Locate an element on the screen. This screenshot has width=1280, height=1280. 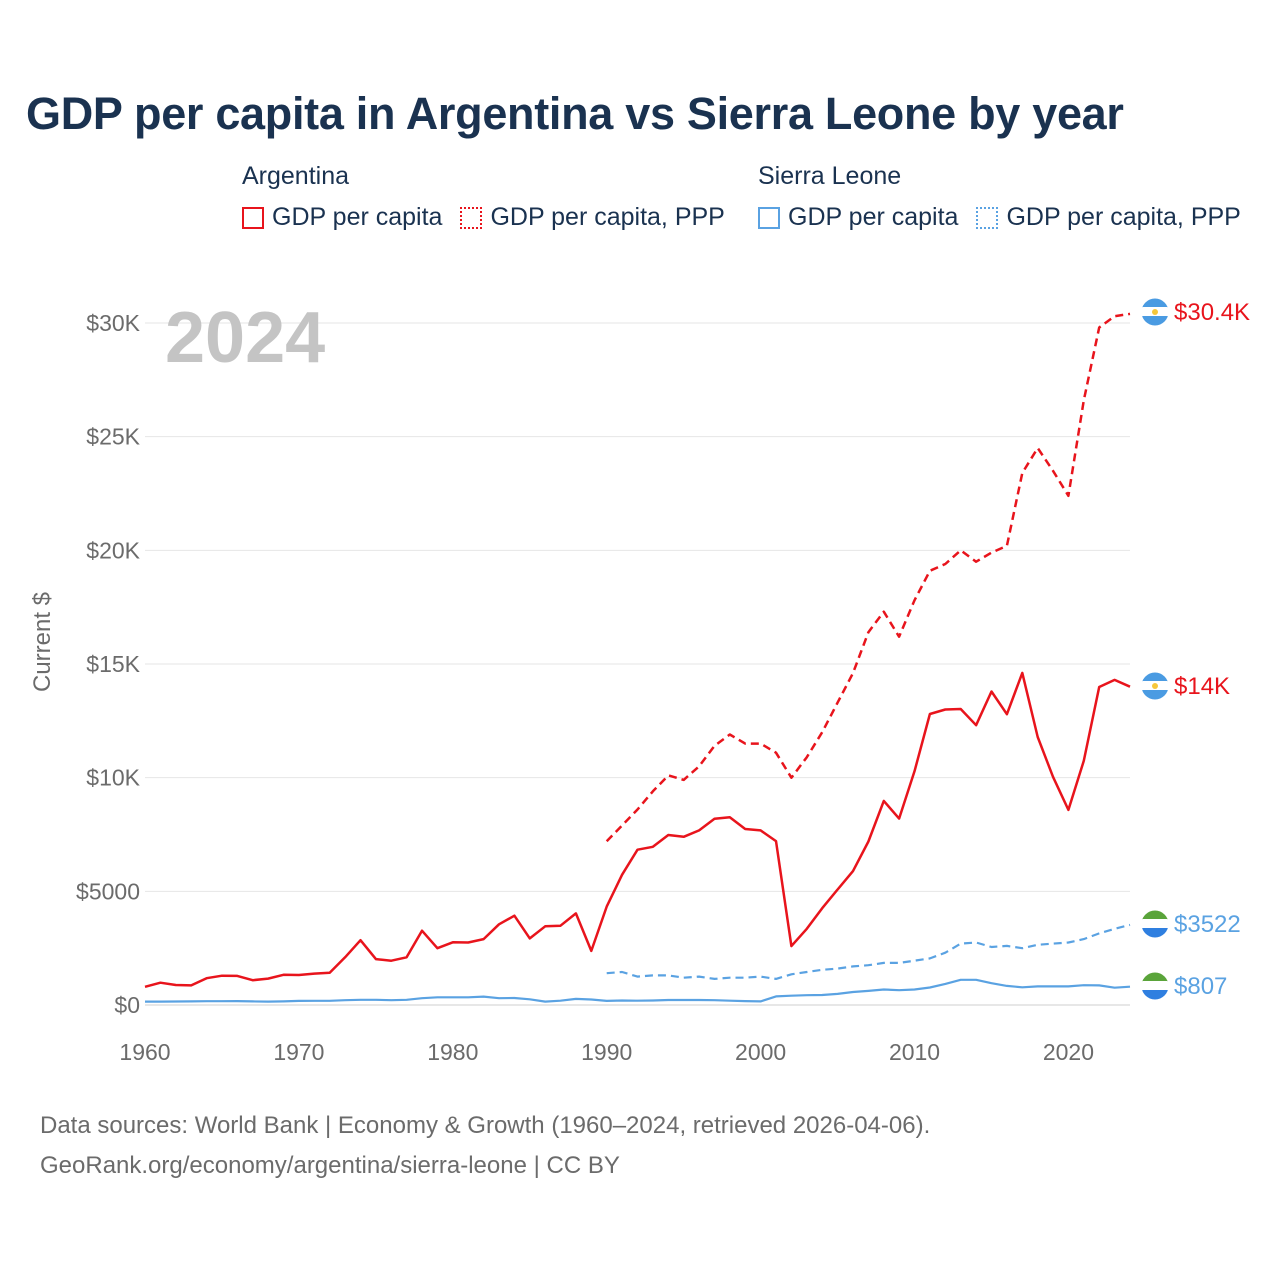
y-axis-ticks: $0 $5000 $10K $15K $20K $25K $30K is located at coordinates (108, 664).